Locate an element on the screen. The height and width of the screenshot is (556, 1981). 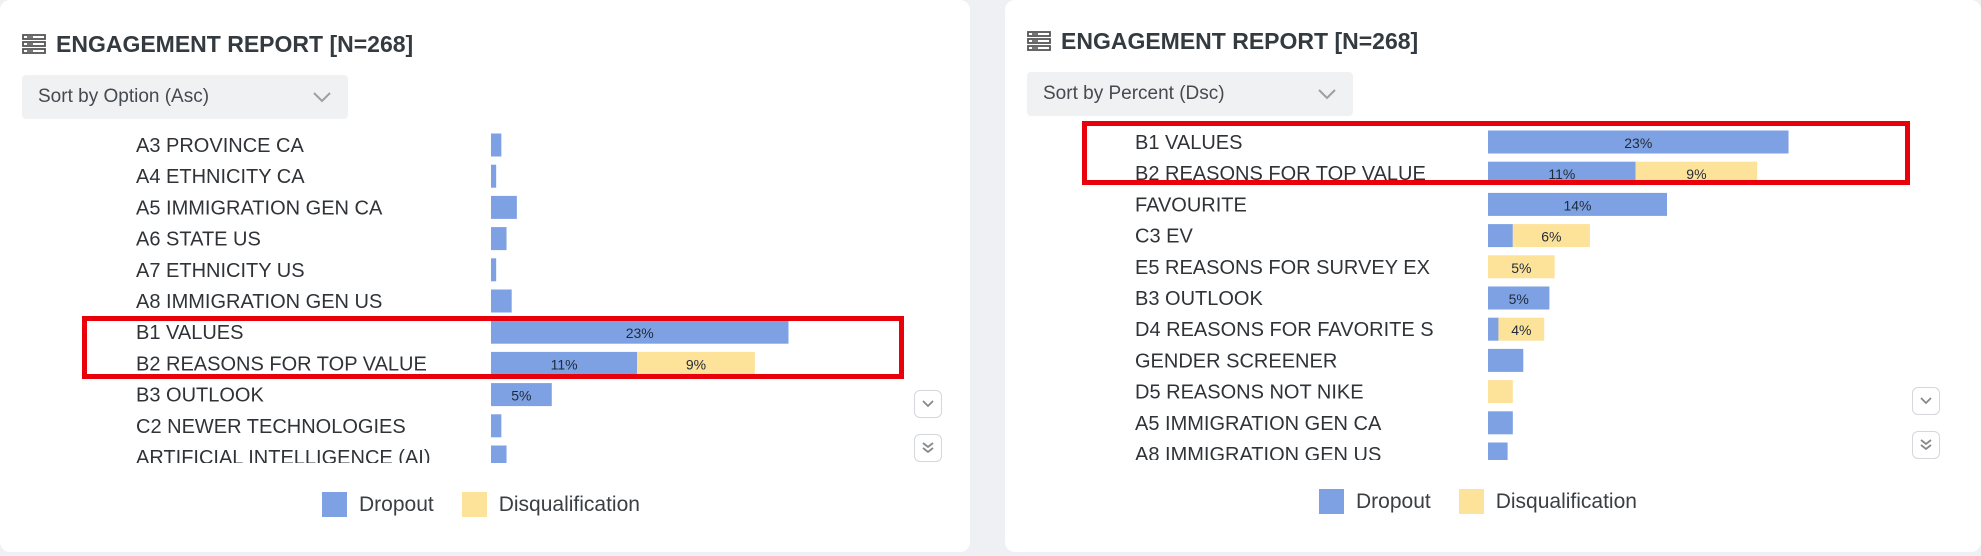
sort-dropdown: Sort by Option (Asc) is located at coordinates (185, 97).